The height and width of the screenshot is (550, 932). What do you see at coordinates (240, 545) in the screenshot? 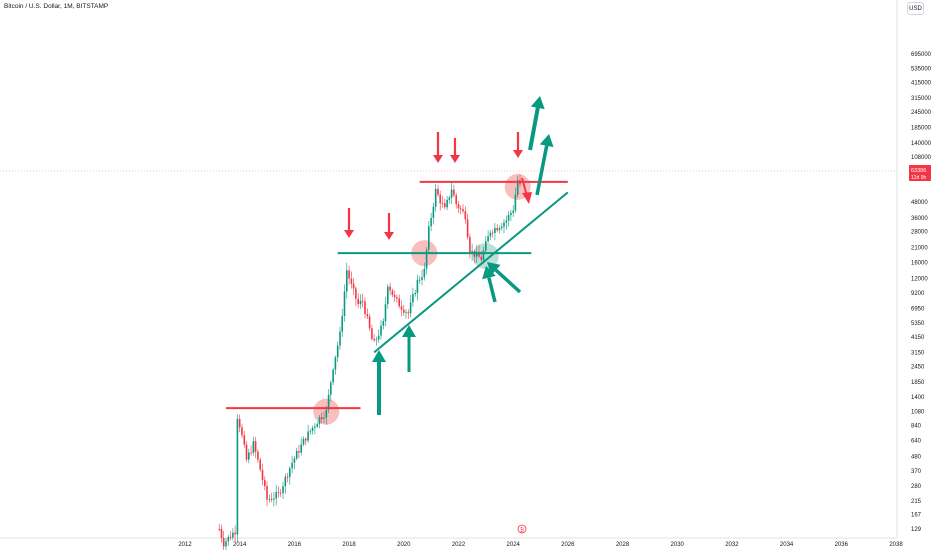
I see `time-tick-label: 2014` at bounding box center [240, 545].